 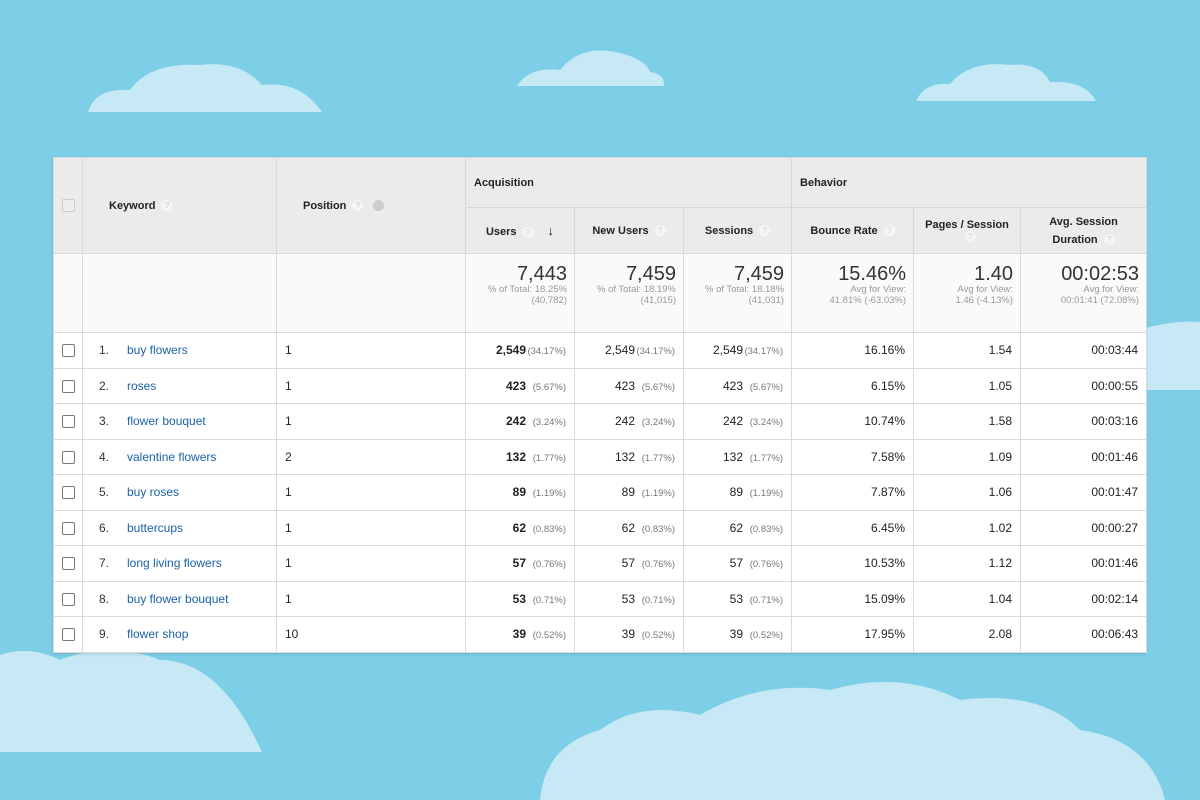 I want to click on users-cell: 62 (0.83%), so click(x=520, y=527).